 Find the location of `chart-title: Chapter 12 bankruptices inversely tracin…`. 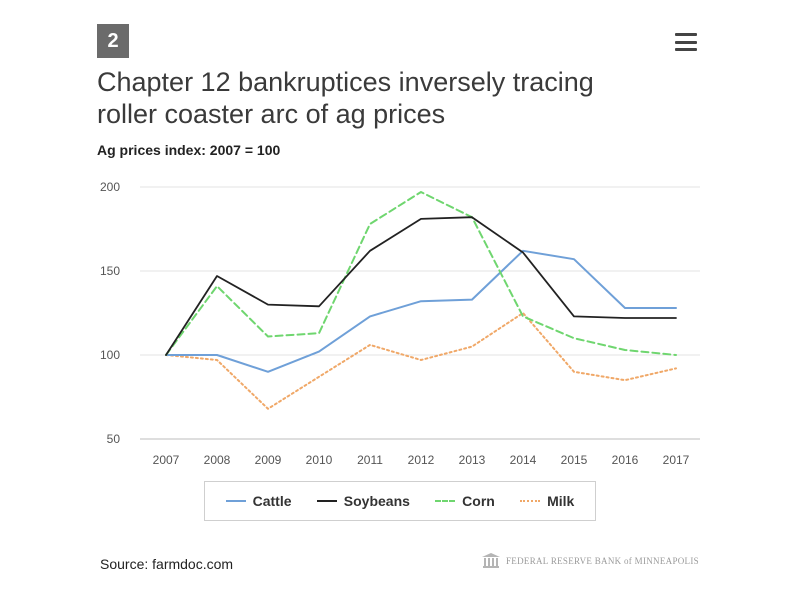

chart-title: Chapter 12 bankruptices inversely tracin… is located at coordinates (345, 98).